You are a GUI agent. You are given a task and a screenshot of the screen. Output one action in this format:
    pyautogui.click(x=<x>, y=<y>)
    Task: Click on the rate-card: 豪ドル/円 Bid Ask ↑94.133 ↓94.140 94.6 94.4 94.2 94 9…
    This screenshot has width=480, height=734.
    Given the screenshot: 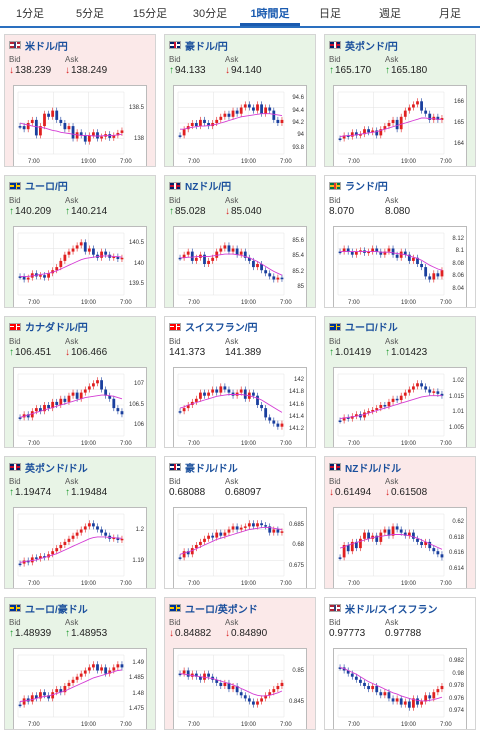 What is the action you would take?
    pyautogui.click(x=240, y=100)
    